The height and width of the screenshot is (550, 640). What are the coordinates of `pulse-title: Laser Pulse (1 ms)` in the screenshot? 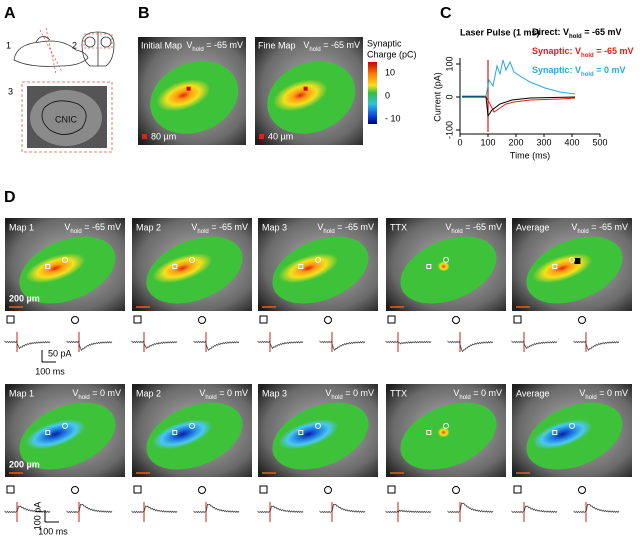 It's located at (500, 32).